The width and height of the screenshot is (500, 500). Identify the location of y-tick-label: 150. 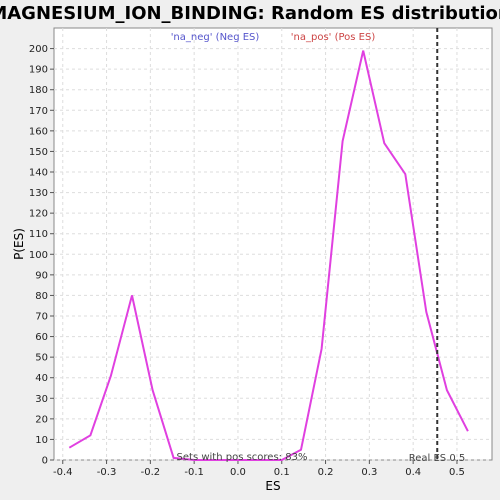
(38, 152).